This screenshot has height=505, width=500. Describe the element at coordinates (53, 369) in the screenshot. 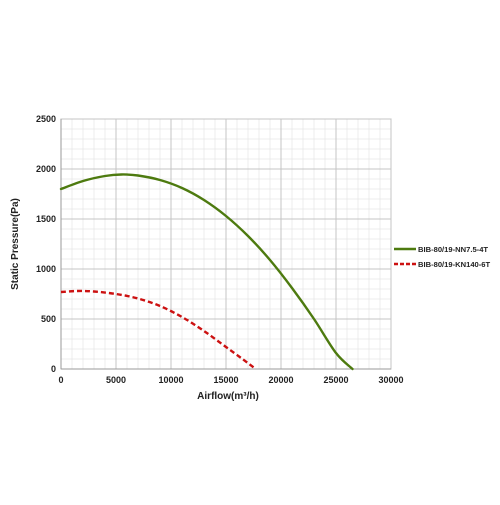

I see `y-tick-label: 0` at that location.